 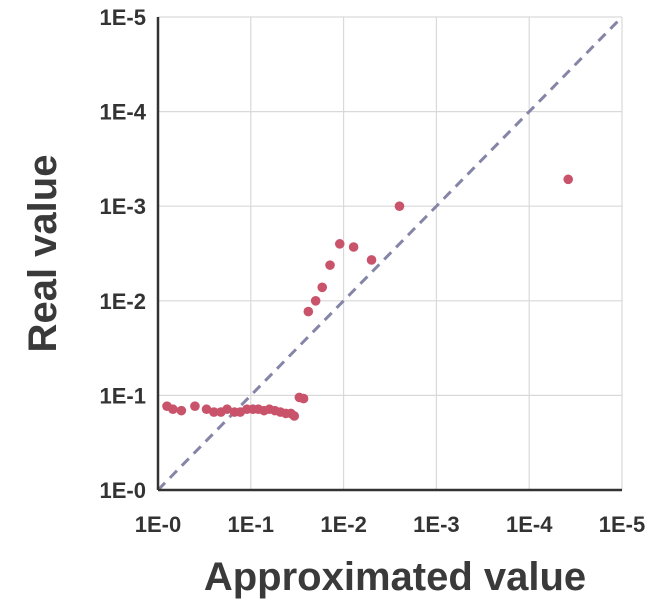 I want to click on x-tick-label: 1E-5, so click(x=622, y=524).